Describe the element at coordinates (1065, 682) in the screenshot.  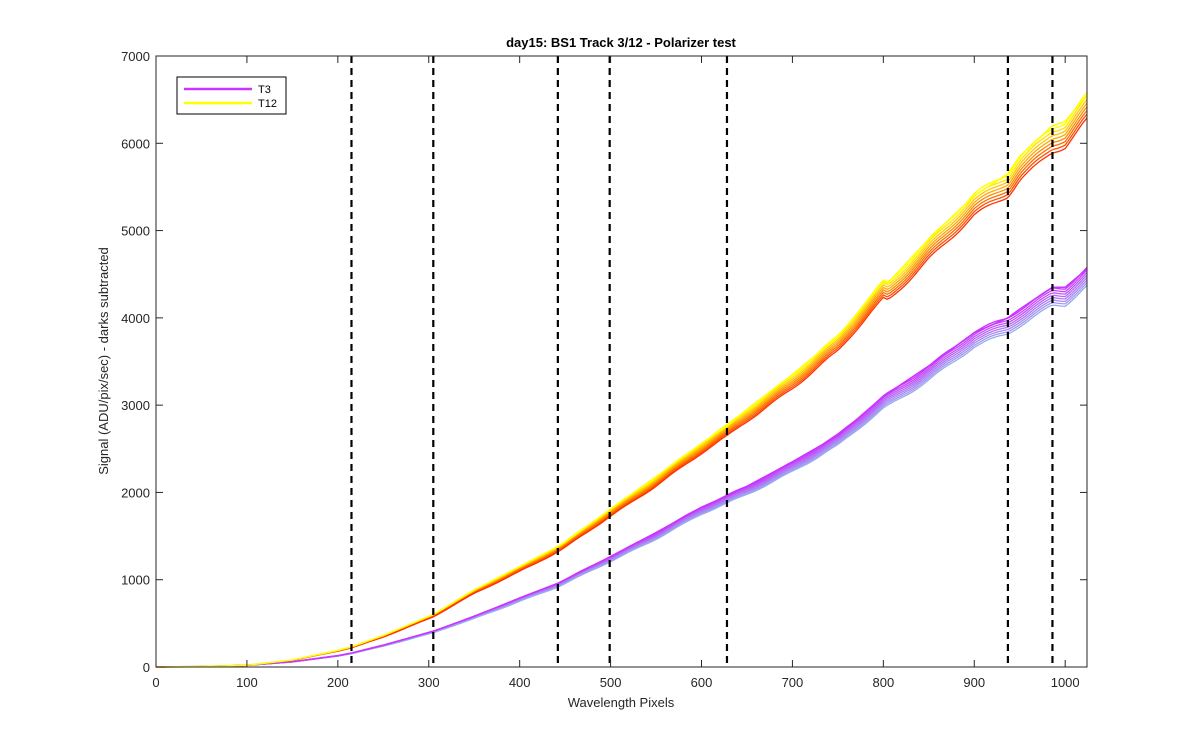
I see `x-tick-label-1000: 1000` at that location.